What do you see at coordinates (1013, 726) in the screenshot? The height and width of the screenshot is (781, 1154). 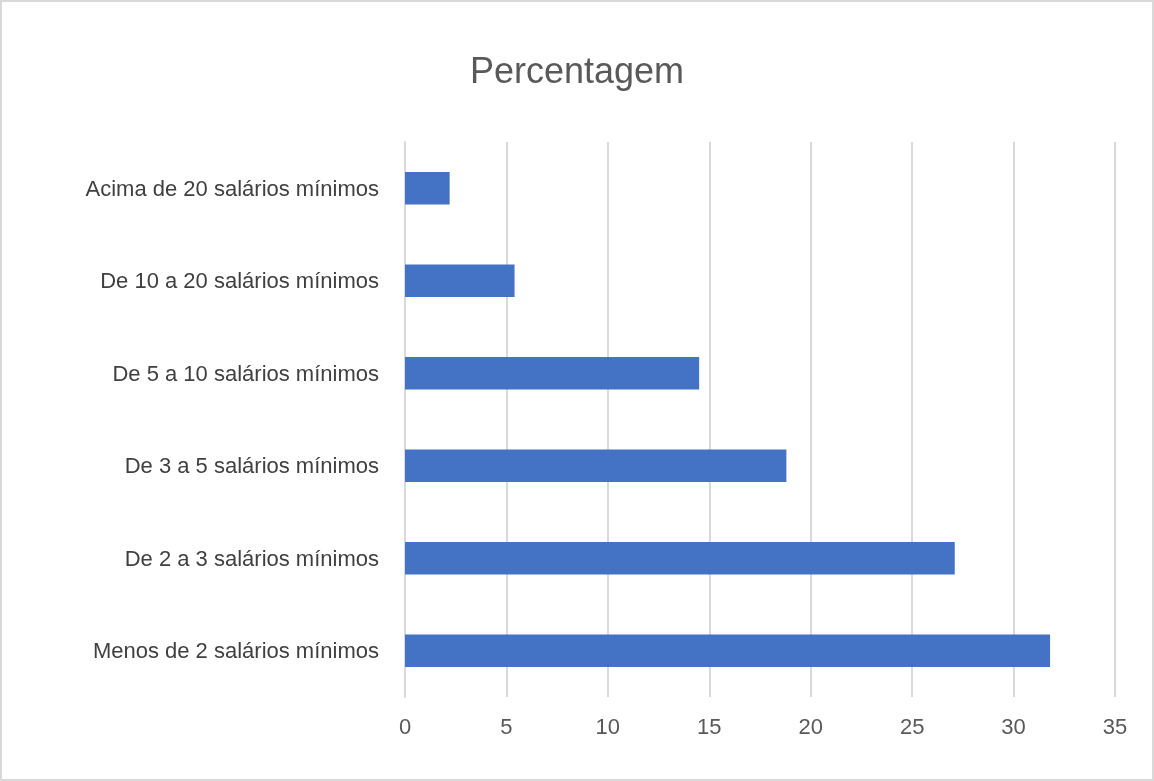 I see `x-tick-label: 30` at bounding box center [1013, 726].